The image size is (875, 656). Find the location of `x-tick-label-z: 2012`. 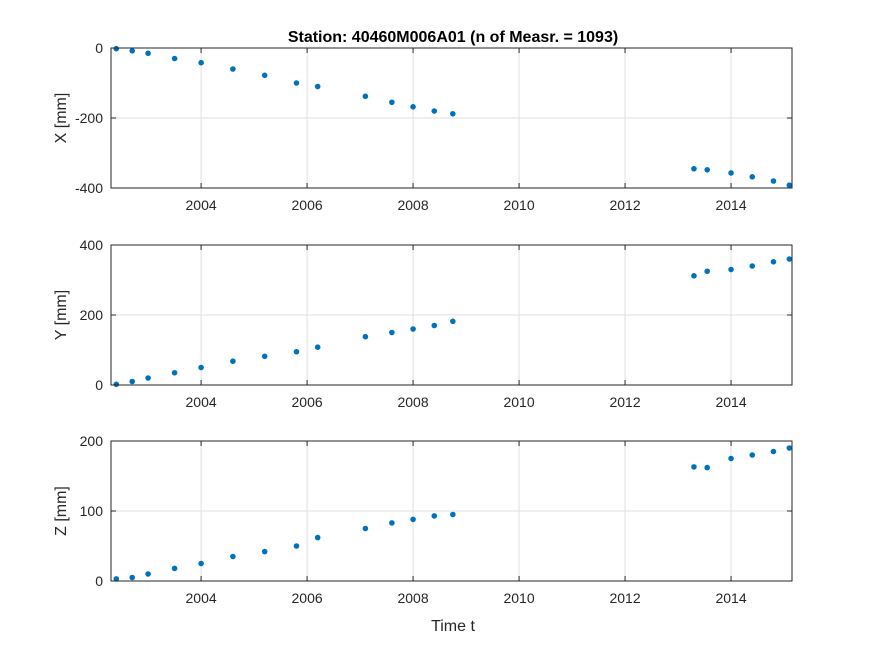

x-tick-label-z: 2012 is located at coordinates (624, 598).